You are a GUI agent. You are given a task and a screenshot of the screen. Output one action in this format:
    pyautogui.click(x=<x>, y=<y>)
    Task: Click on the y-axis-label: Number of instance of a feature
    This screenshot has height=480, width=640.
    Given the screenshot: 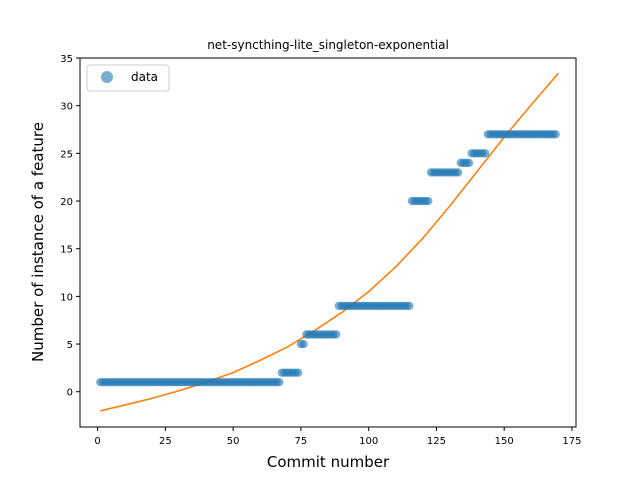 What is the action you would take?
    pyautogui.click(x=38, y=242)
    